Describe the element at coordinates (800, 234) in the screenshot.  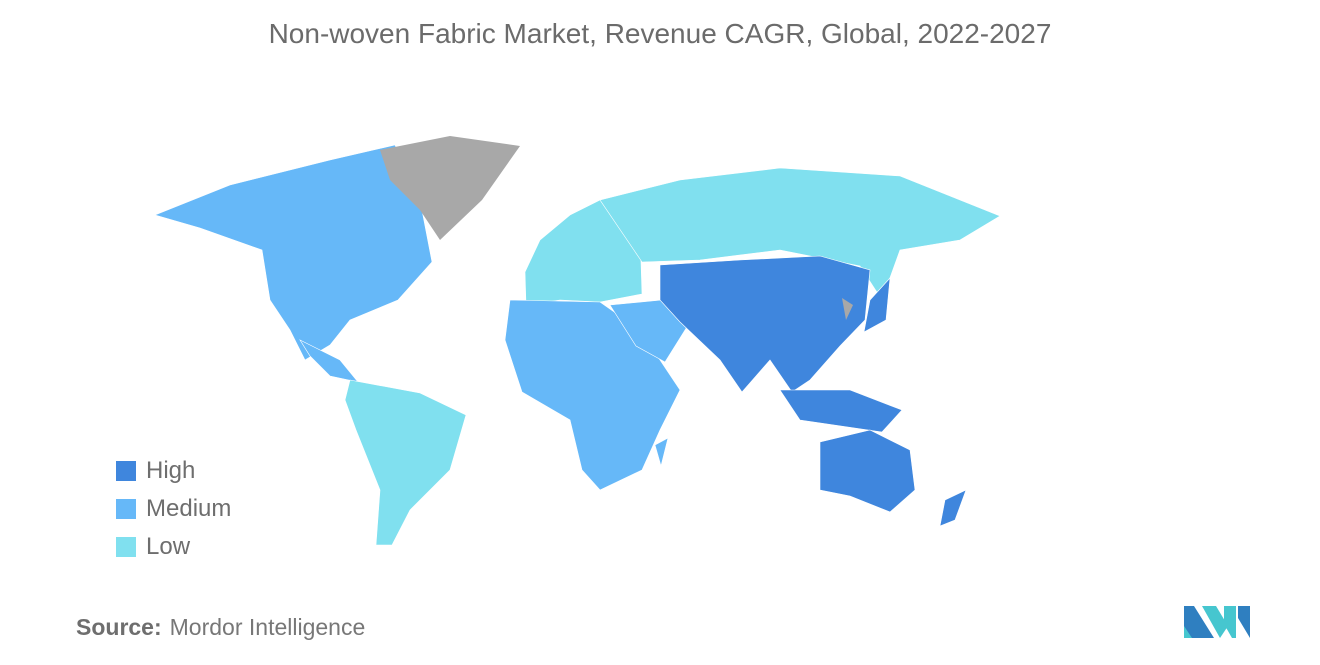
I see `region-russia` at that location.